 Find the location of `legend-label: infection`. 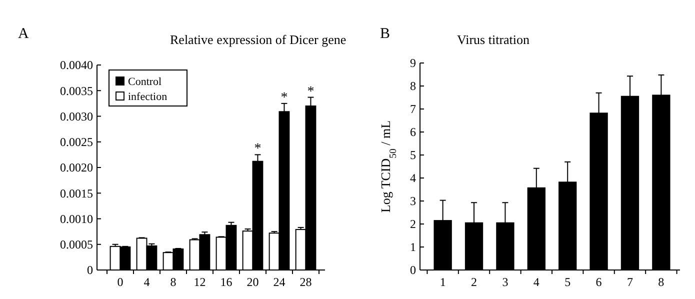

legend-label: infection is located at coordinates (148, 97).